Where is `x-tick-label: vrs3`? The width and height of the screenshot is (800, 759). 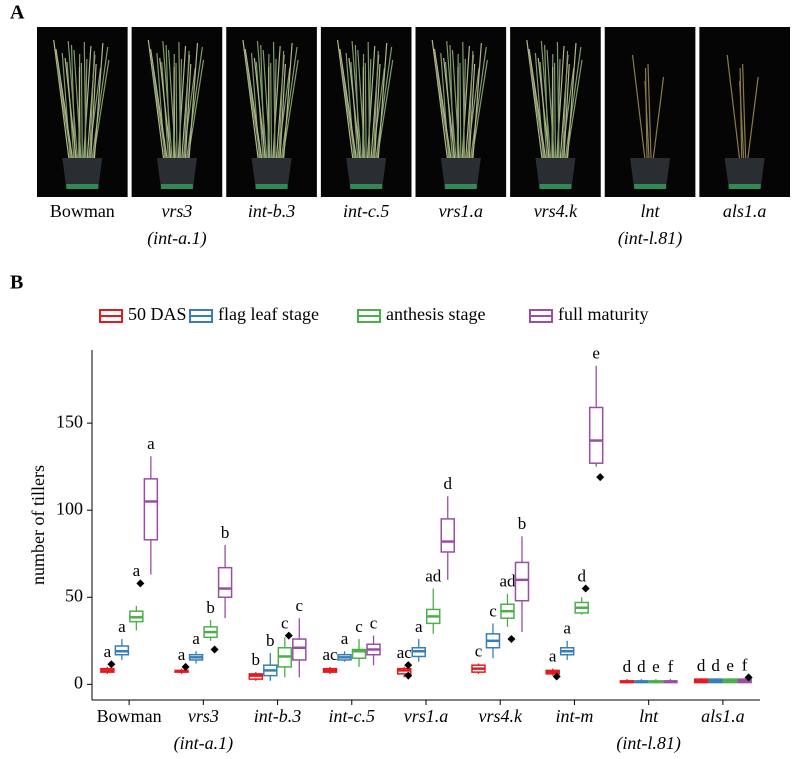 x-tick-label: vrs3 is located at coordinates (203, 716).